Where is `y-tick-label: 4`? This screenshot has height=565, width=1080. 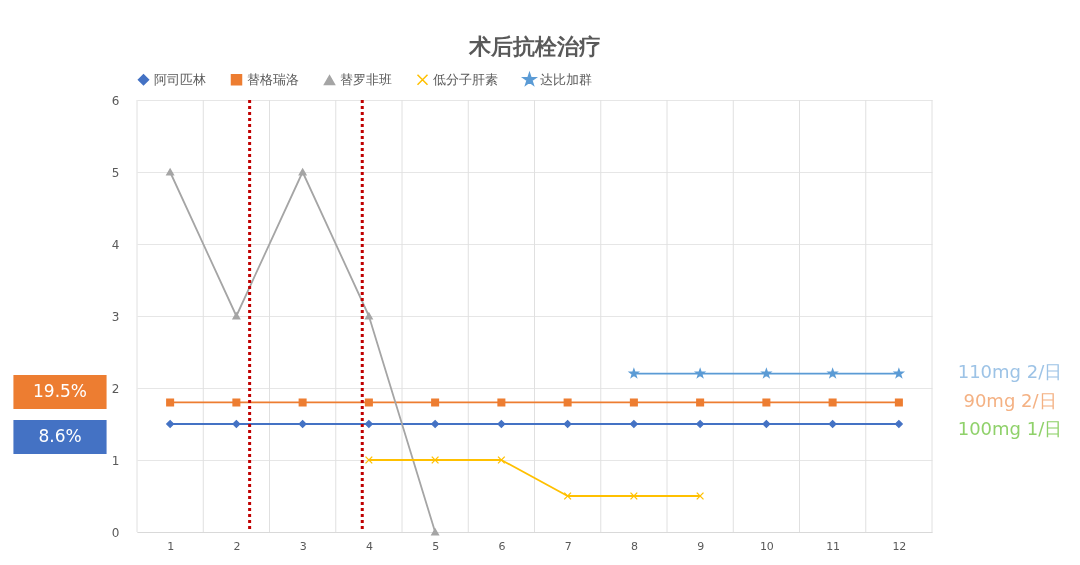
y-tick-label: 4 is located at coordinates (115, 244).